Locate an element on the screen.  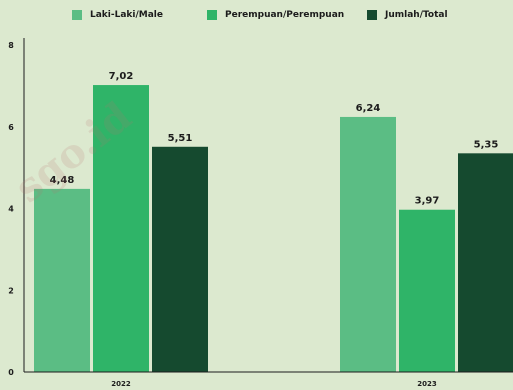
legend-label-female: Perempuan/Perempuan is located at coordinates (285, 15).